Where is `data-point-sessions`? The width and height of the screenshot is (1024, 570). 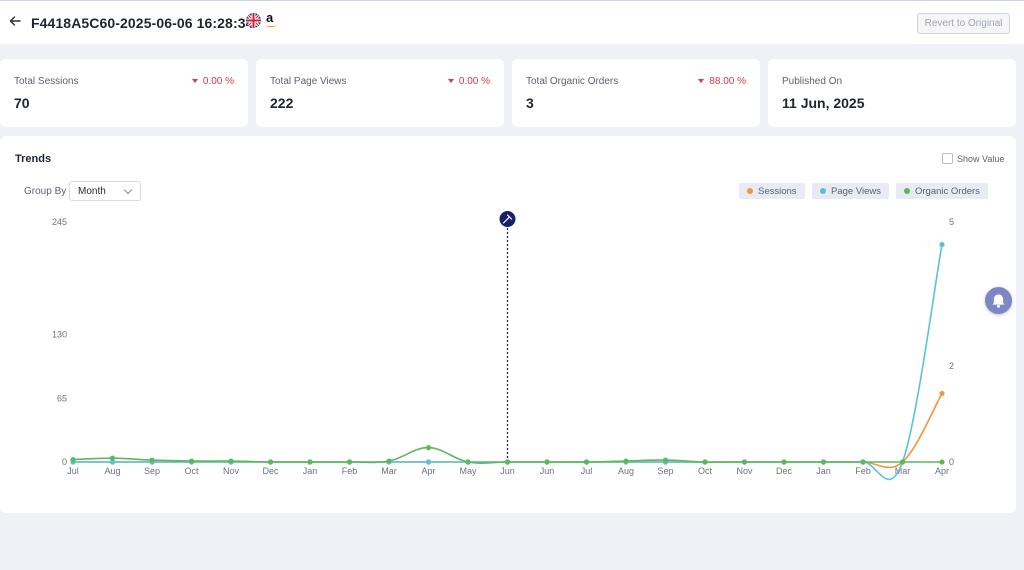 data-point-sessions is located at coordinates (942, 393).